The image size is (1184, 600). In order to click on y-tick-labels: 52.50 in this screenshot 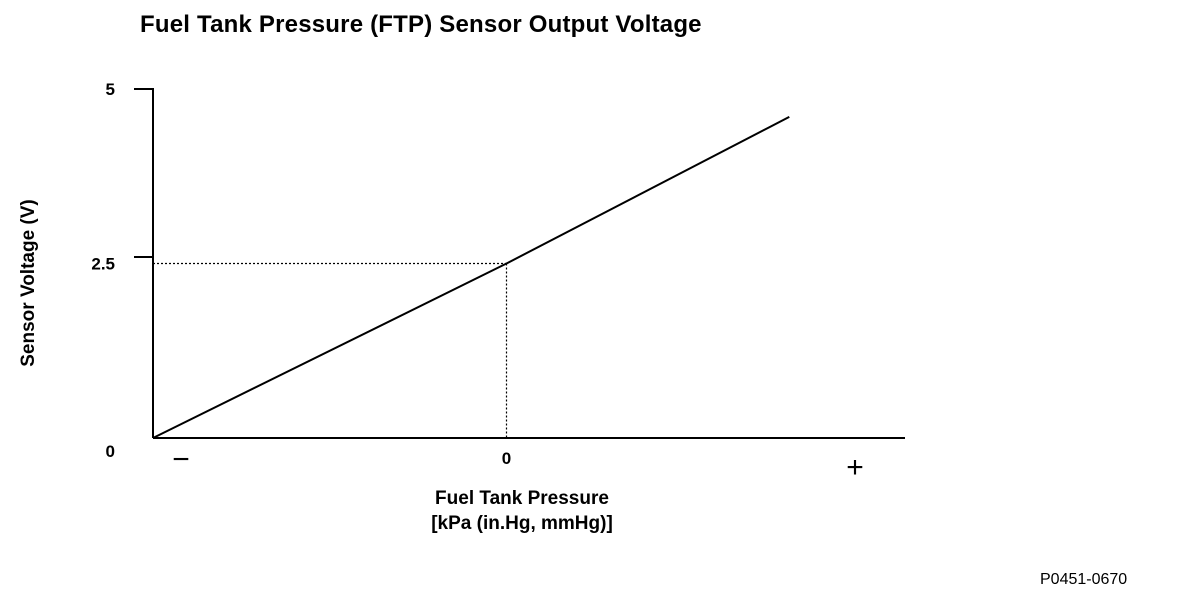, I will do `click(103, 270)`.